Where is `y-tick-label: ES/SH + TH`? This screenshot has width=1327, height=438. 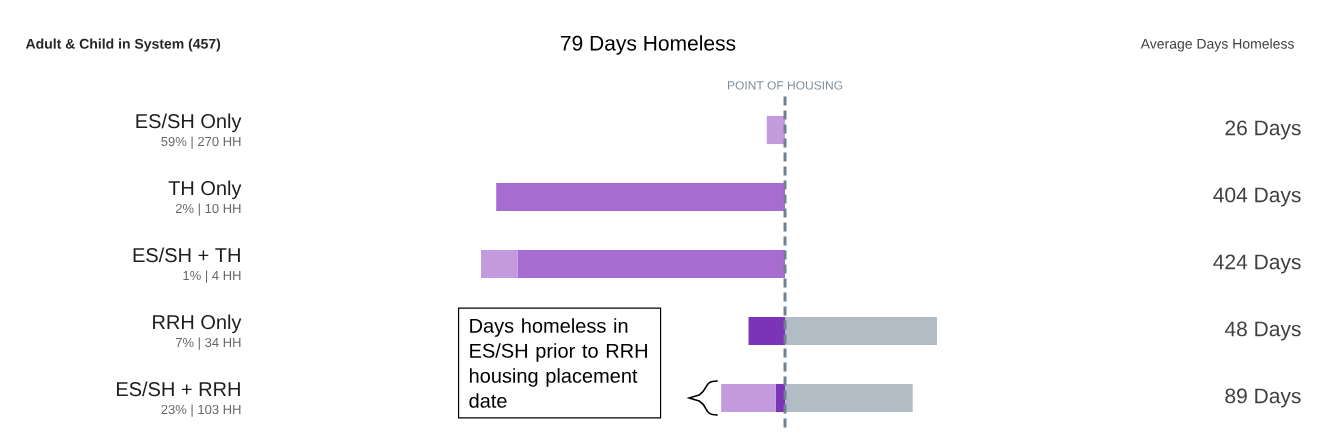
y-tick-label: ES/SH + TH is located at coordinates (186, 255).